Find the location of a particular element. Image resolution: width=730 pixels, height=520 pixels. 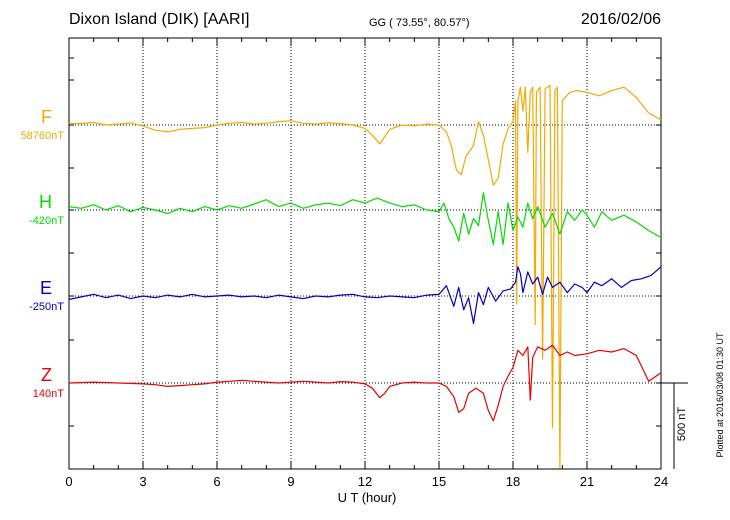

series-line-h is located at coordinates (365, 218).